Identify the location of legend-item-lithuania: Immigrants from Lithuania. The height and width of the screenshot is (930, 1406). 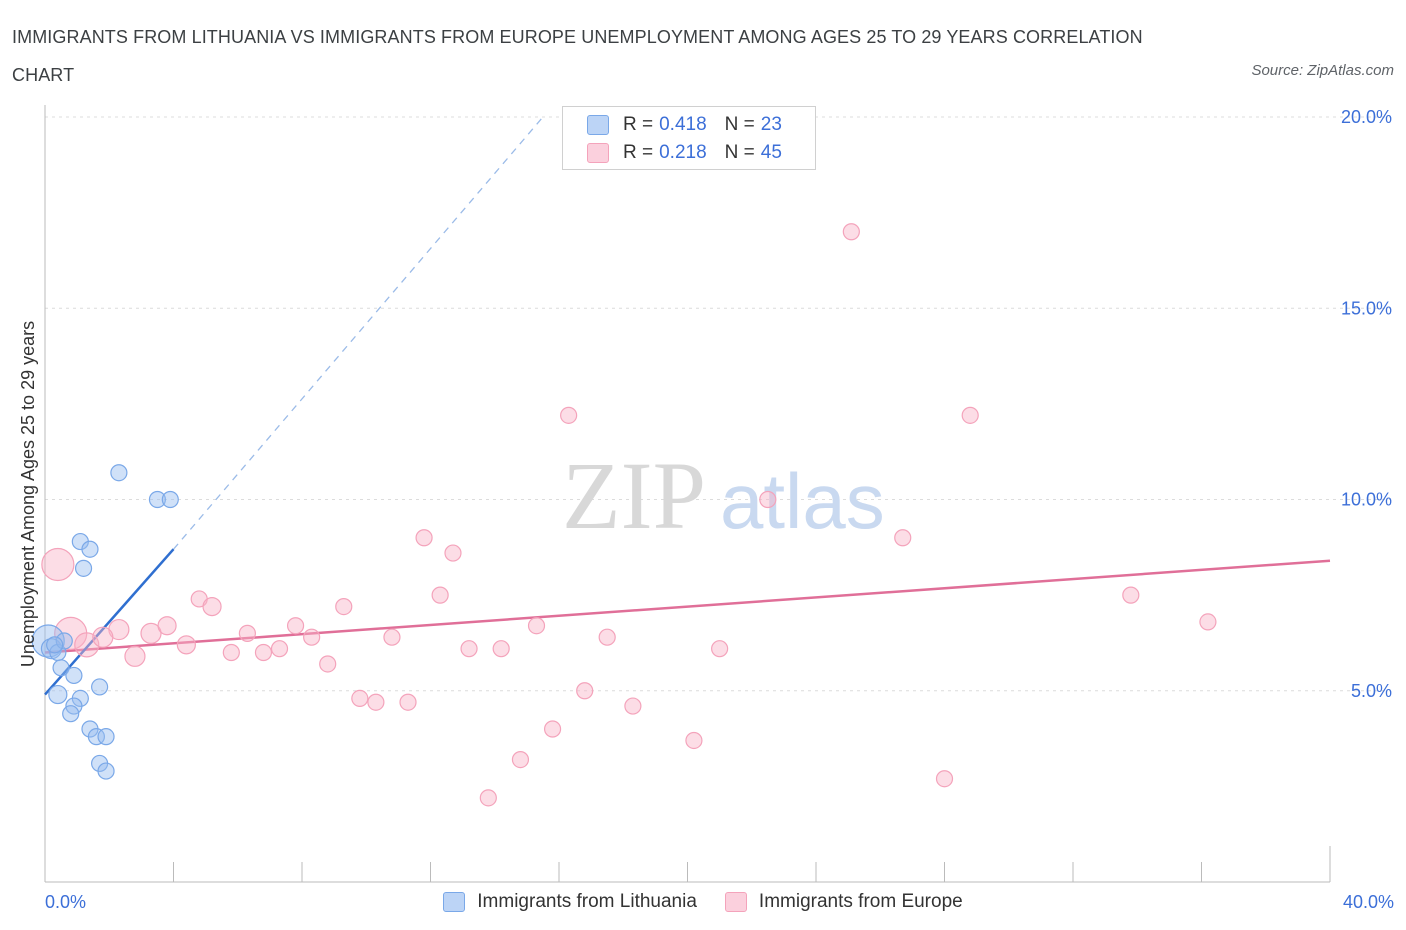
(570, 902).